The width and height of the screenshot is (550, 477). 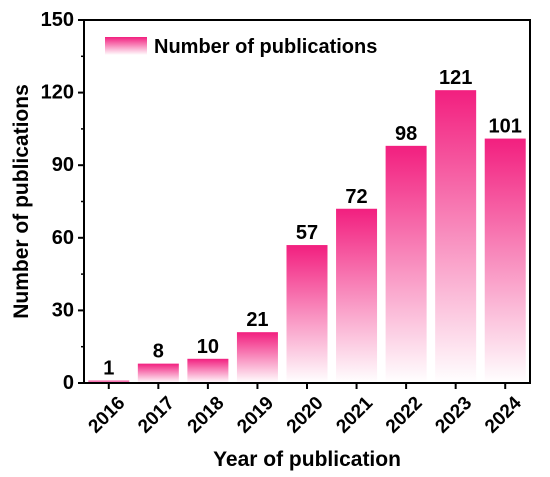 I want to click on y-tick-label-30: 30, so click(x=63, y=310).